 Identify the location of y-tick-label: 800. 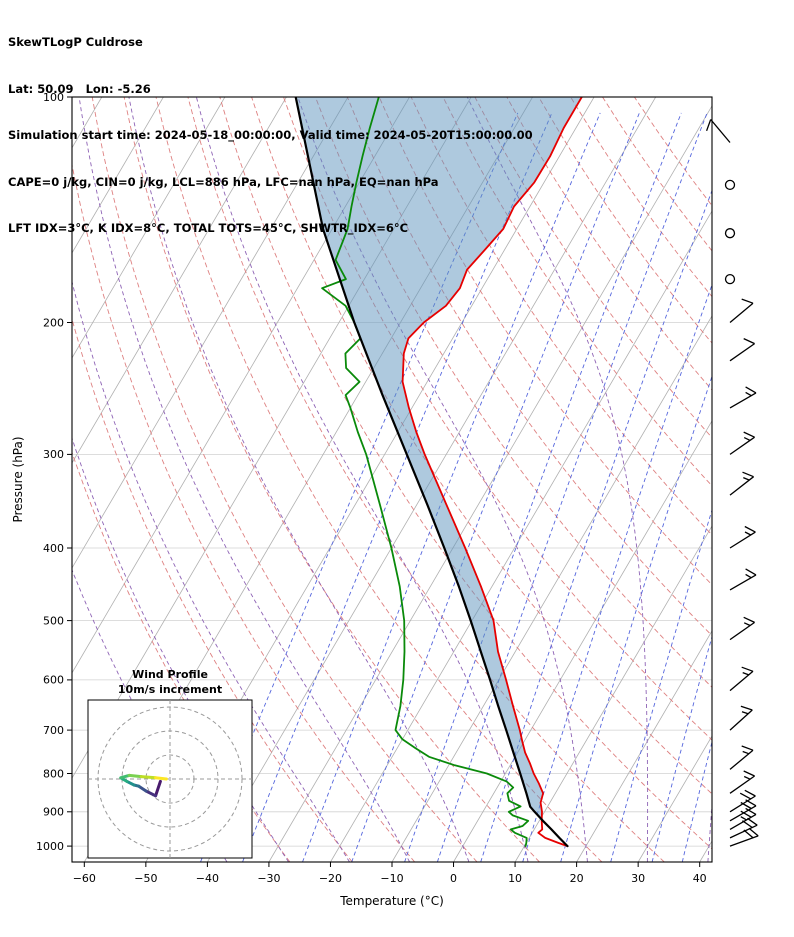
(53, 773).